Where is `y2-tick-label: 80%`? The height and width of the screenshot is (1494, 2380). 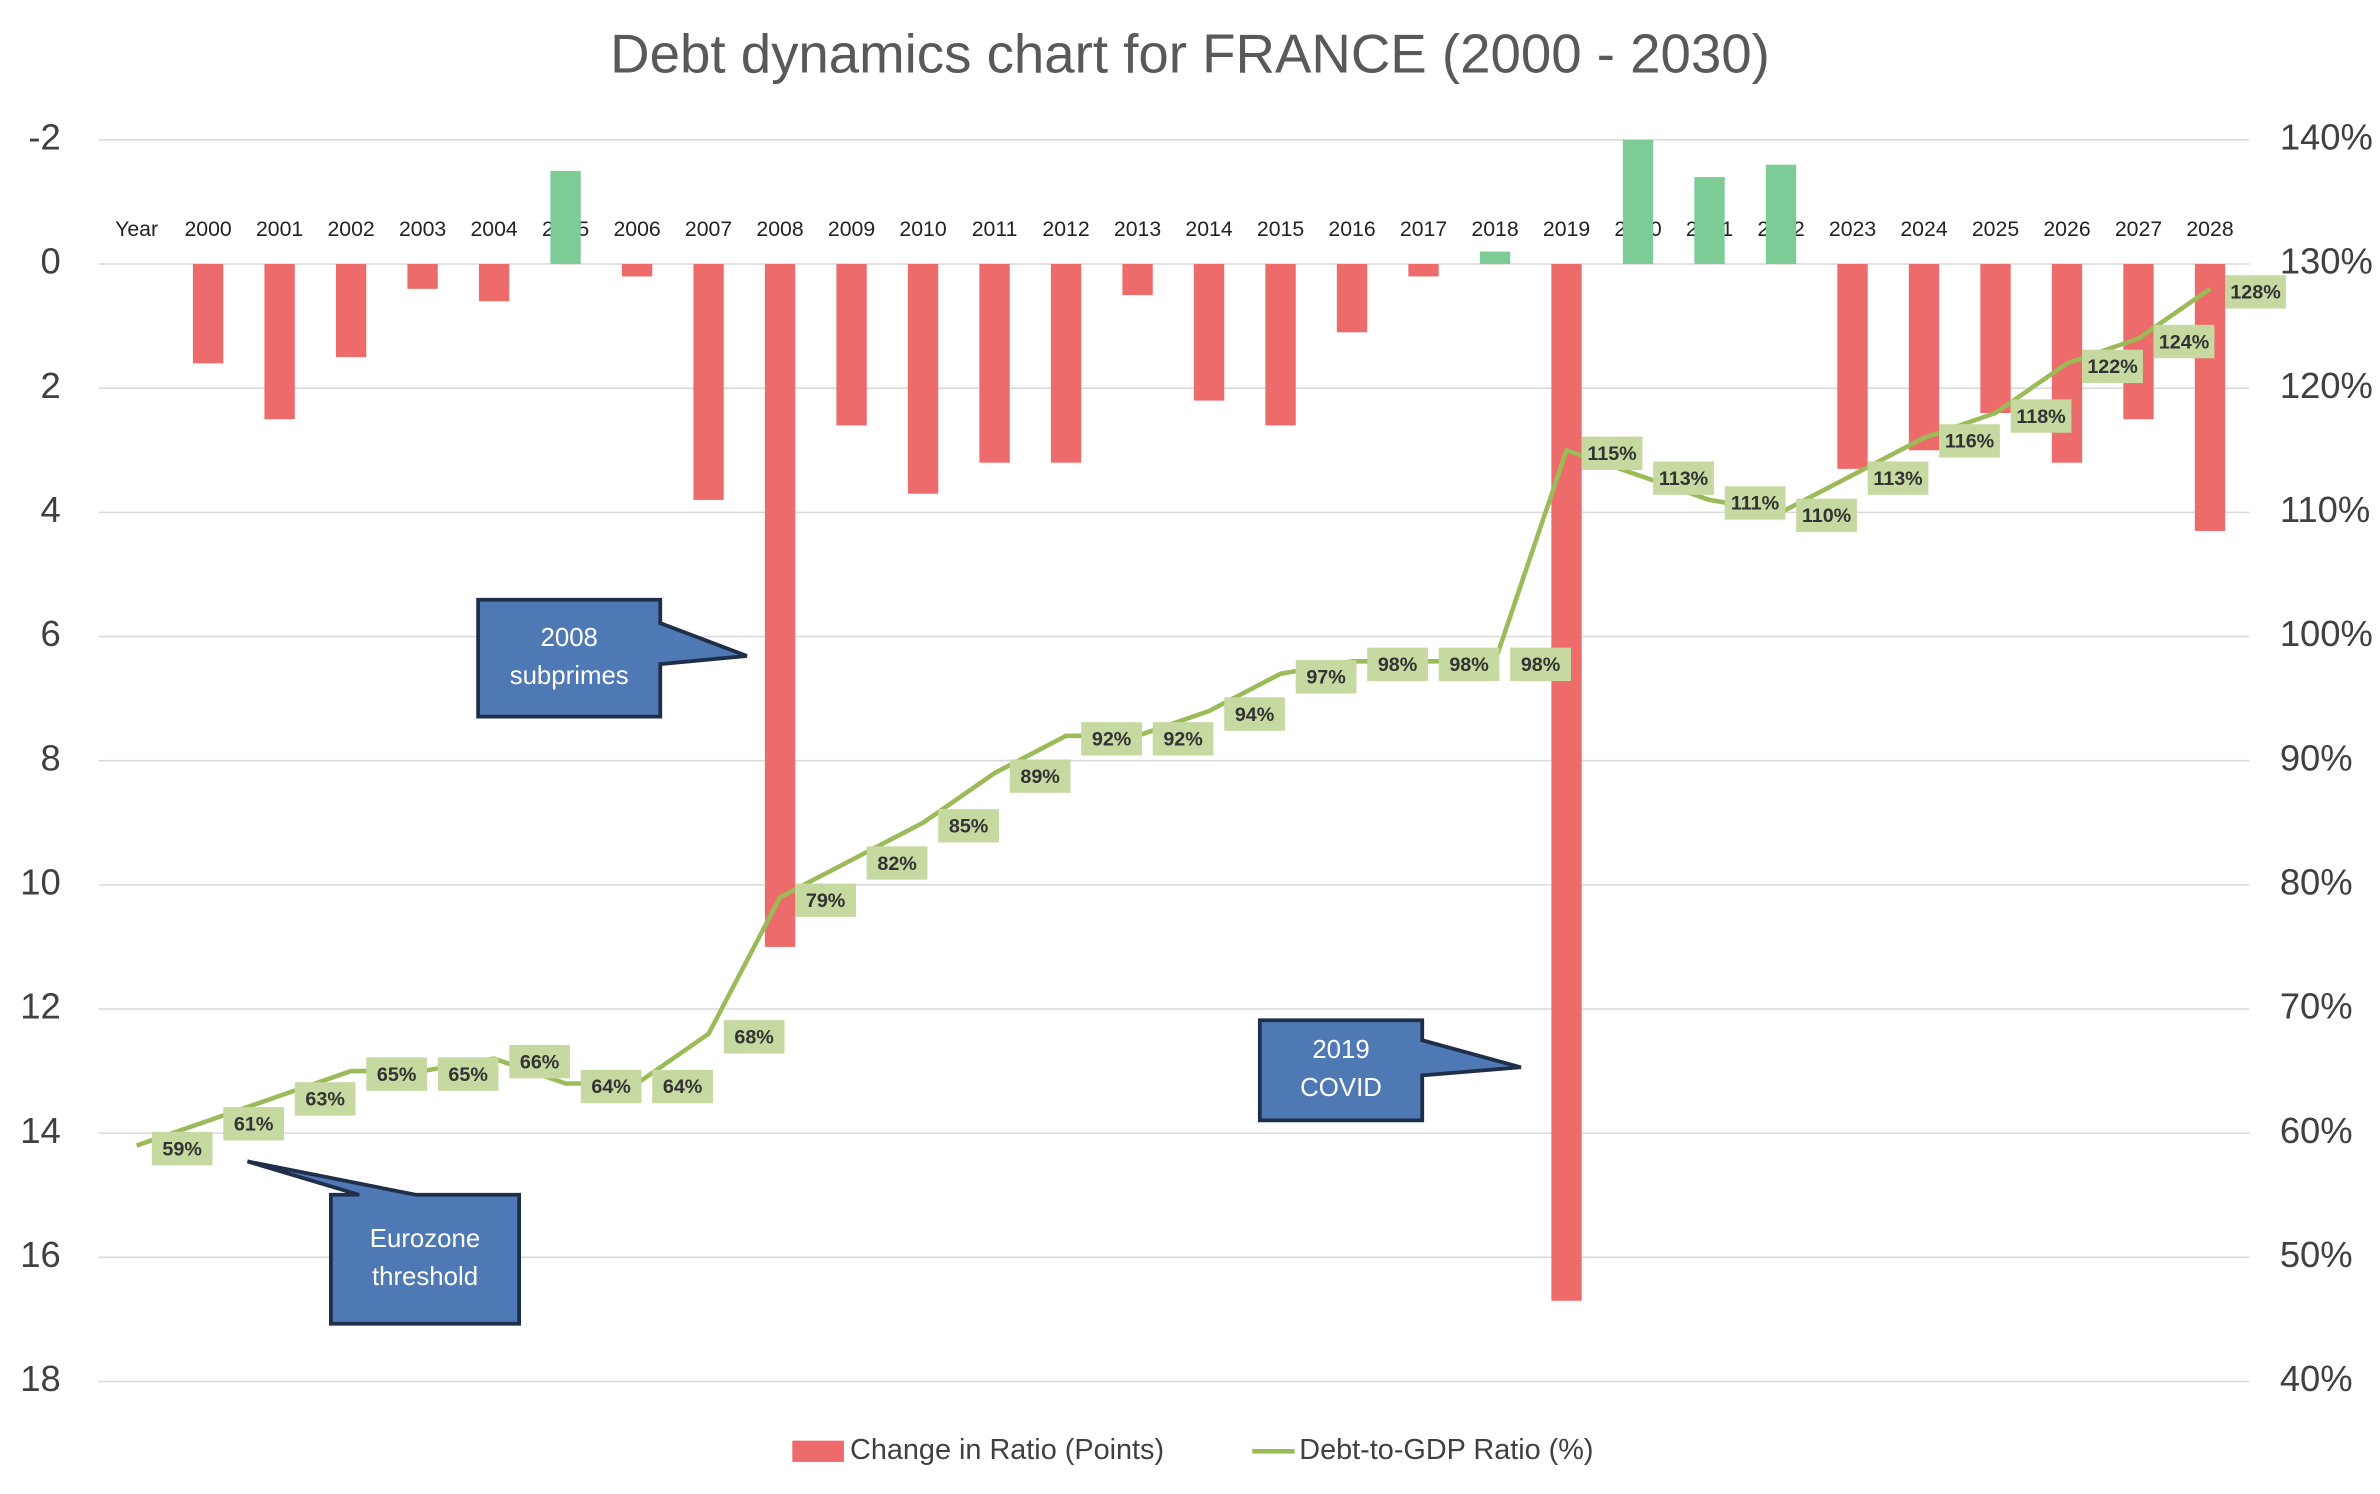
y2-tick-label: 80% is located at coordinates (2316, 881).